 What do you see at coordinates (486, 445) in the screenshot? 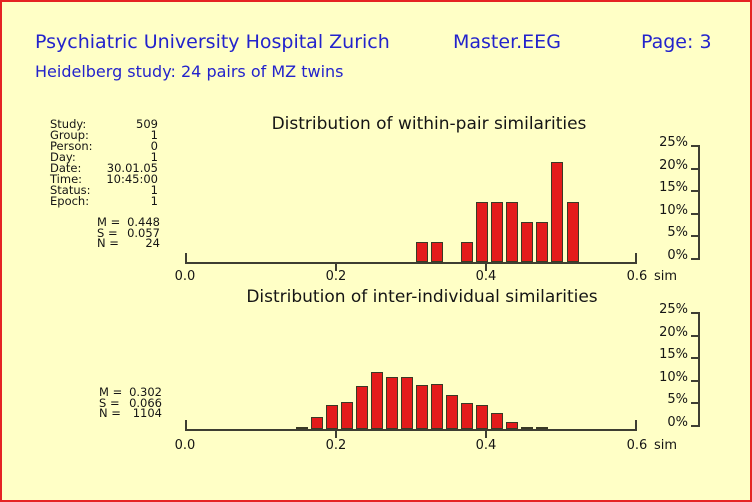
I see `x-tick-label: 0.4` at bounding box center [486, 445].